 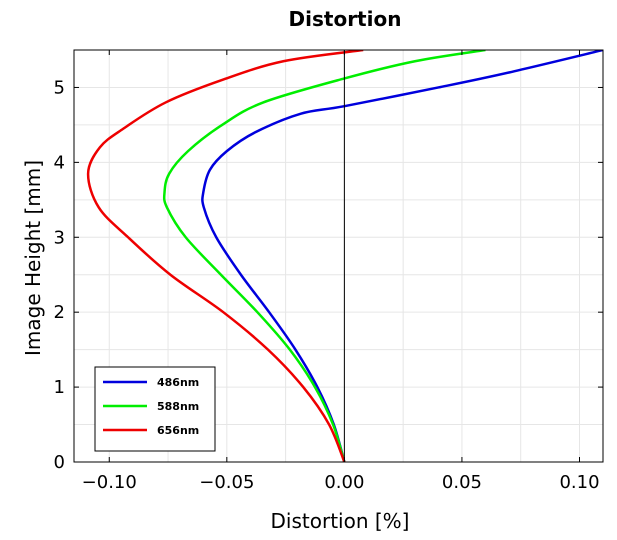 What do you see at coordinates (340, 521) in the screenshot?
I see `x-axis-label: Distortion [%]` at bounding box center [340, 521].